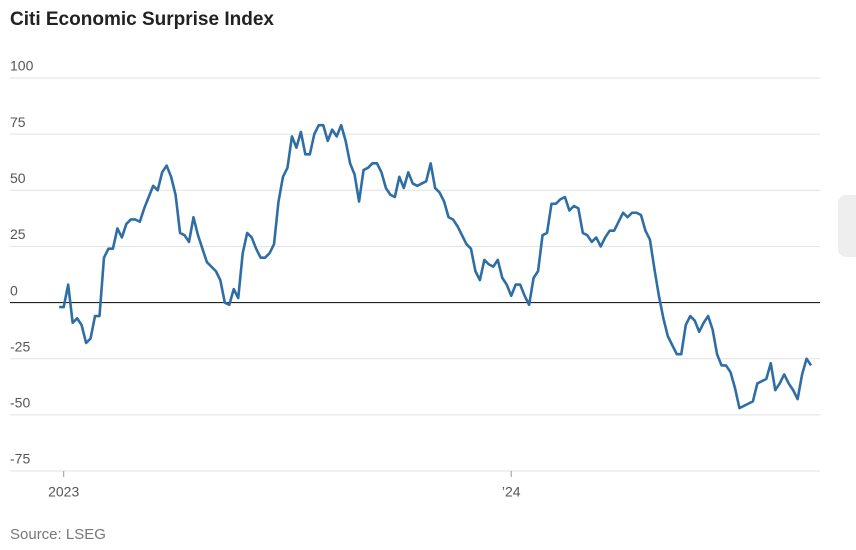 This screenshot has width=856, height=550. Describe the element at coordinates (58, 534) in the screenshot. I see `source-note: Source: LSEG` at that location.